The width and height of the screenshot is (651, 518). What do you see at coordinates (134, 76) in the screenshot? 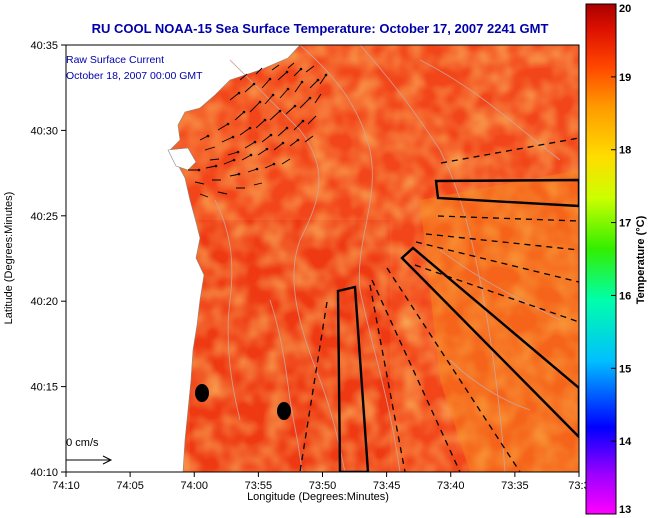
I see `legend-current-time: October 18, 2007 00:00 GMT` at bounding box center [134, 76].